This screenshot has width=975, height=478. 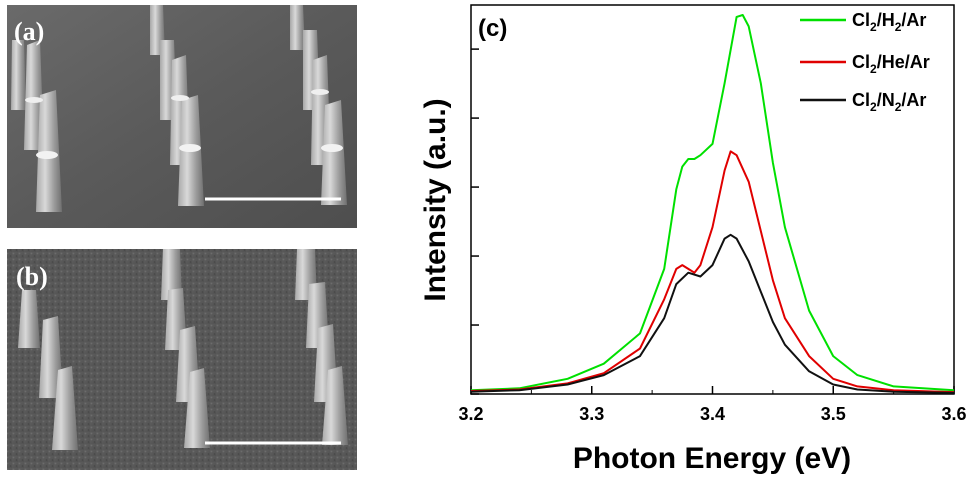 I want to click on x-ticks: 3.2 3.3 3.4 3.5 3.6, so click(x=712, y=405).